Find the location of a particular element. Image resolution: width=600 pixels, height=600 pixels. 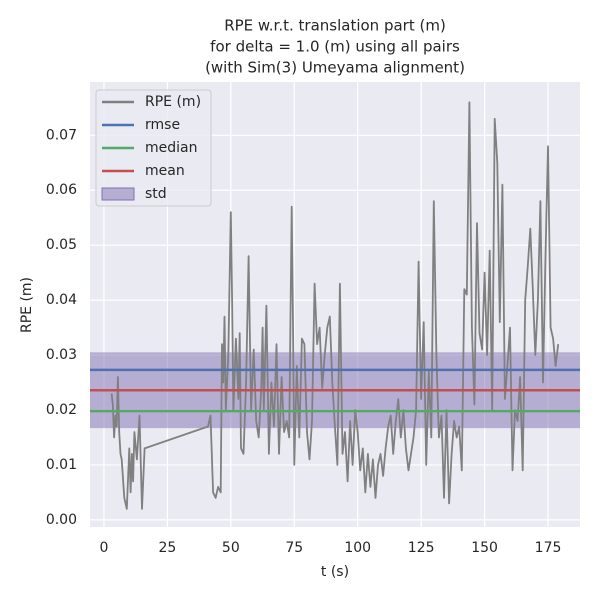

legend-label: std is located at coordinates (156, 194).